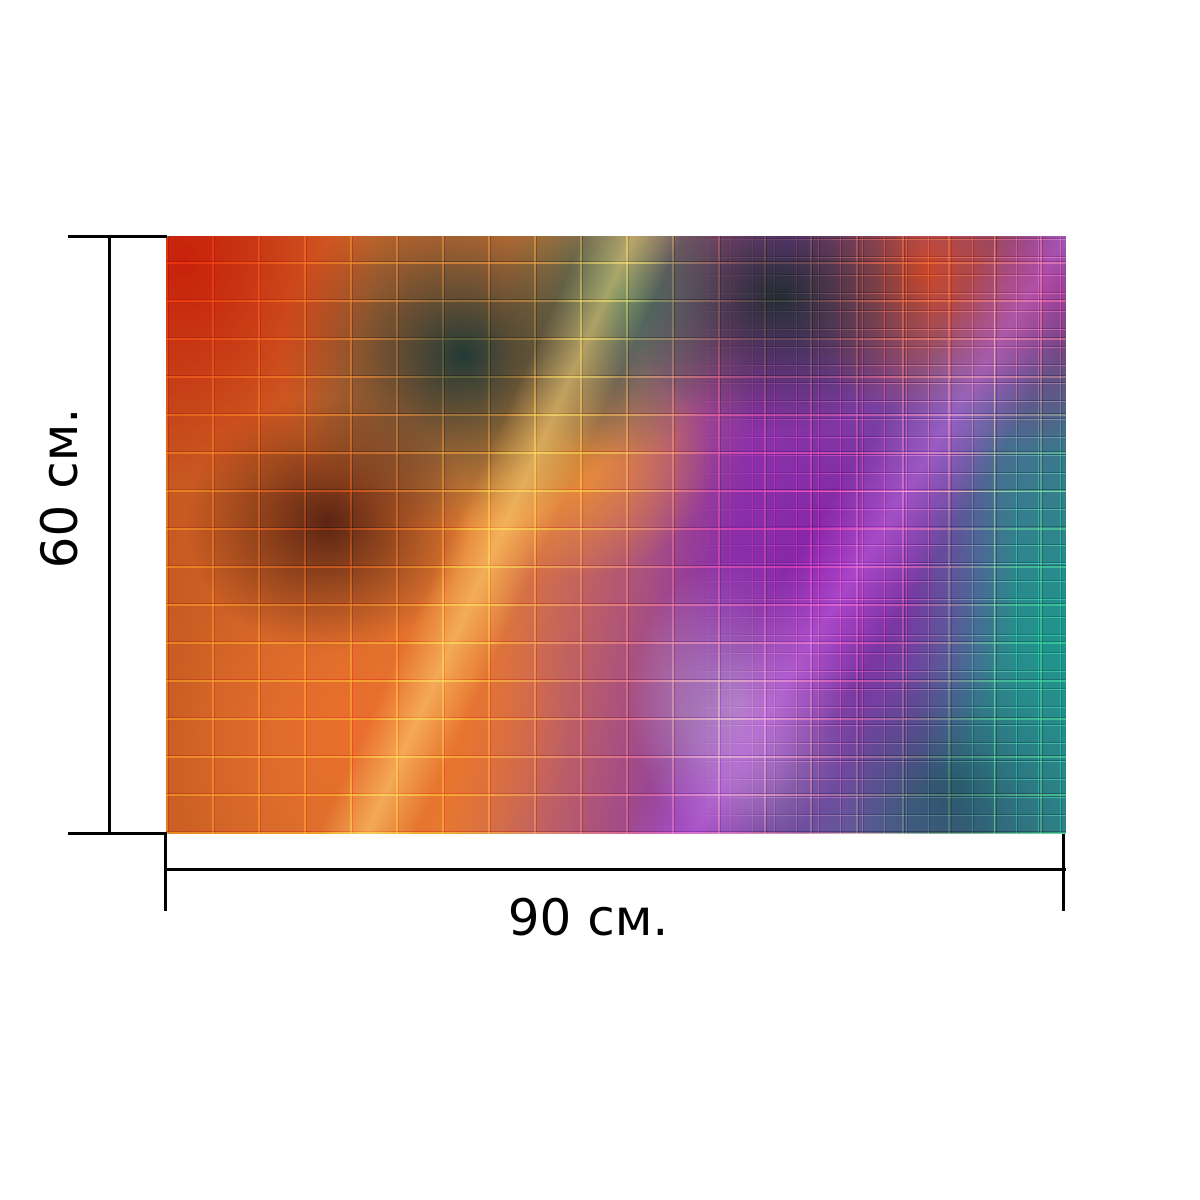  What do you see at coordinates (60, 488) in the screenshot?
I see `height-label: 60 см.` at bounding box center [60, 488].